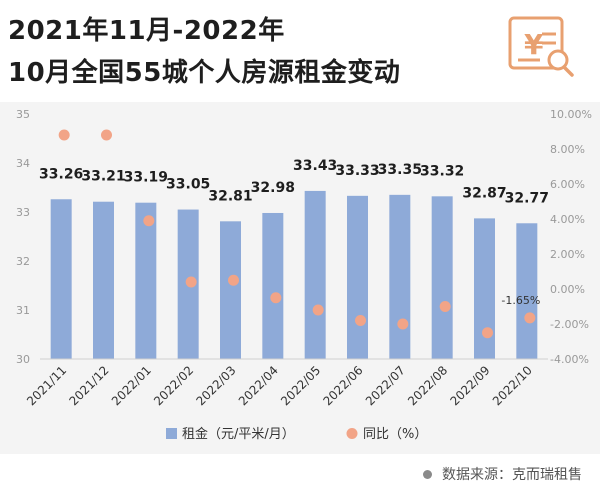 Image resolution: width=600 pixels, height=498 pixels. Describe the element at coordinates (103, 177) in the screenshot. I see `bar-value-label: 33.21` at that location.